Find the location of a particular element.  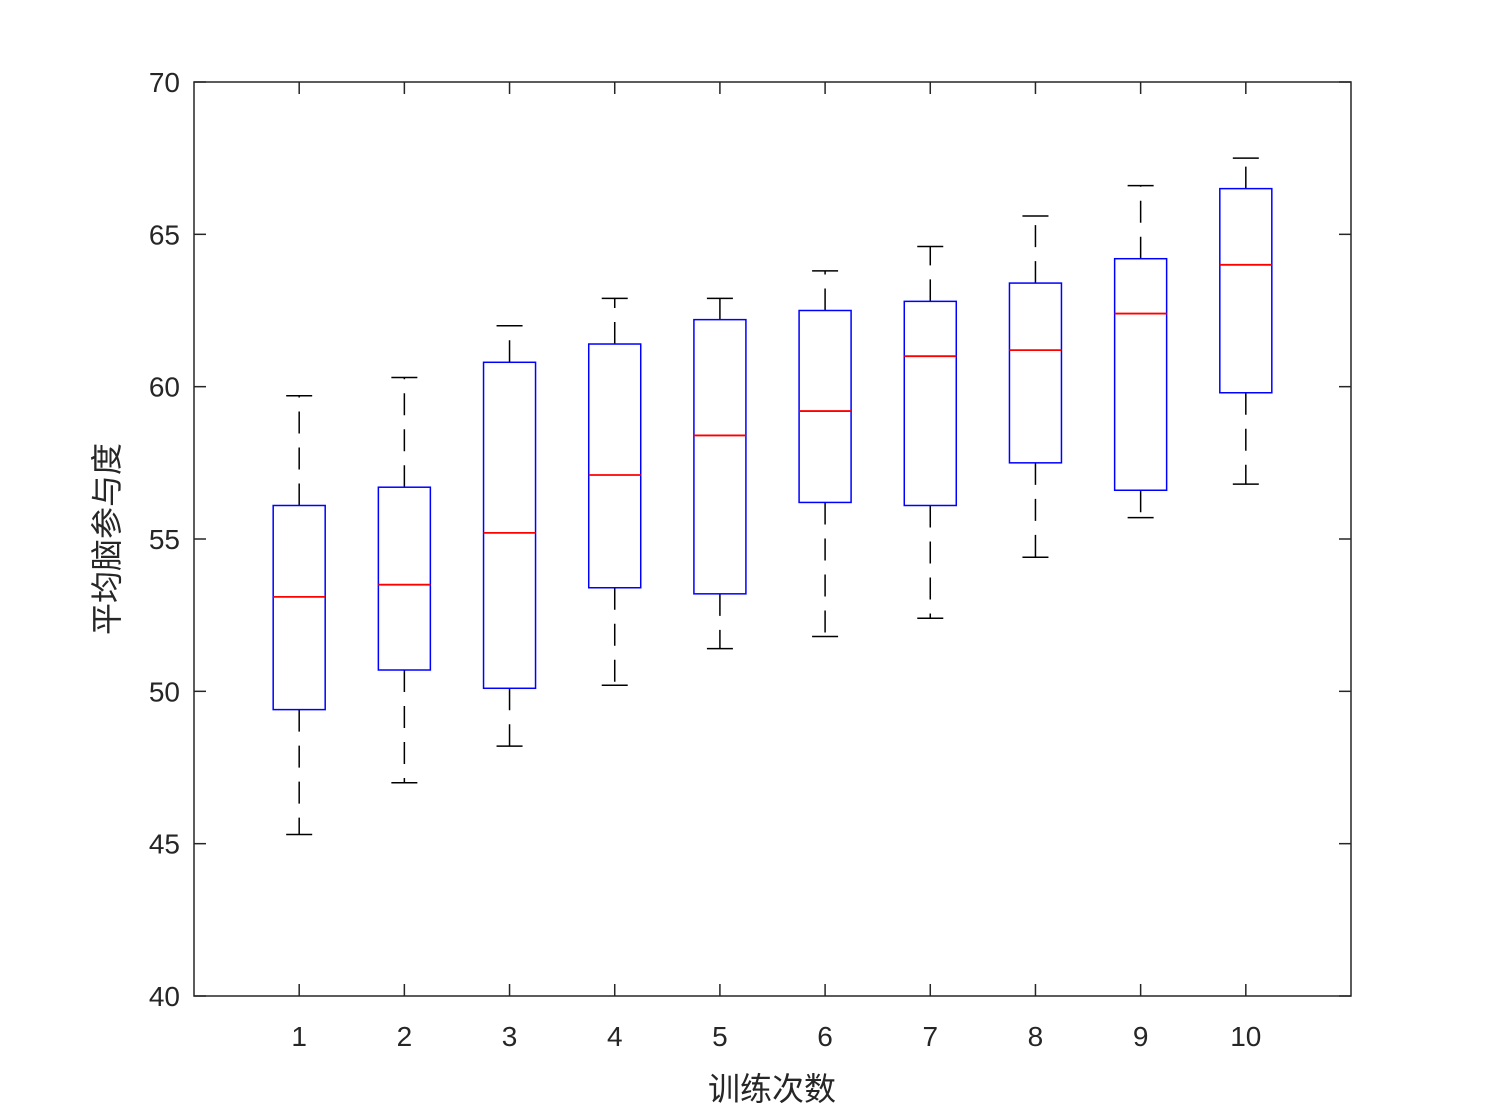

y-tick-label: 65 is located at coordinates (164, 234).